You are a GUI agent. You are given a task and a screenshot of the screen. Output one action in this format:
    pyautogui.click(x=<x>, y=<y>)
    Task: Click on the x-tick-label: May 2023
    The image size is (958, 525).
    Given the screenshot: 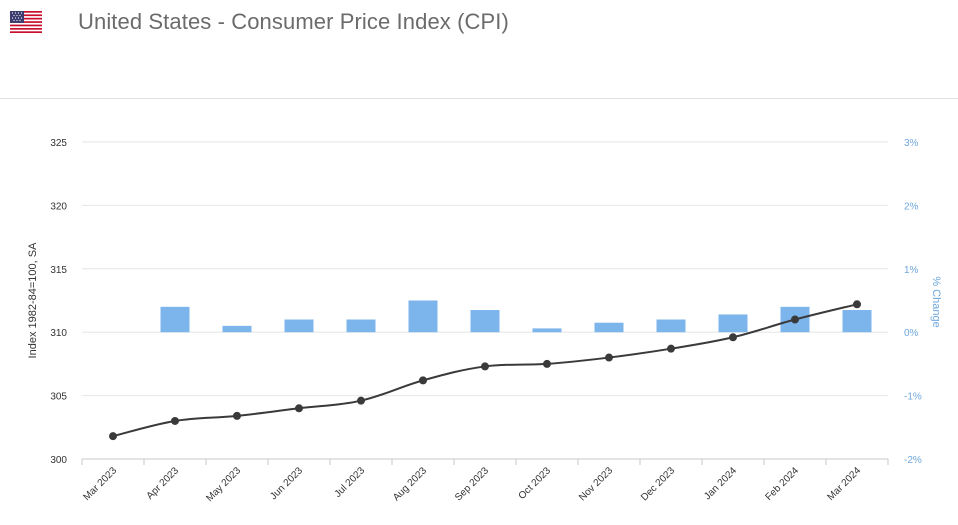 What is the action you would take?
    pyautogui.click(x=223, y=484)
    